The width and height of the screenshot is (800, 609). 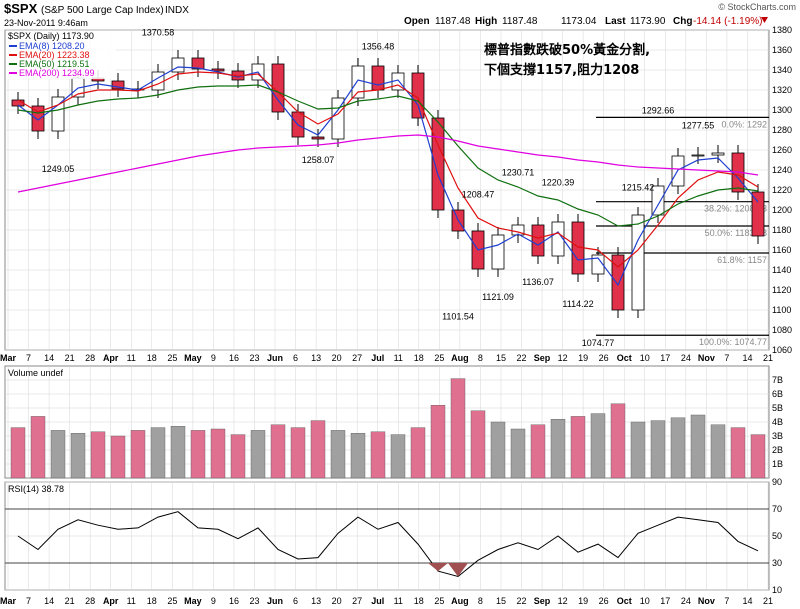 What do you see at coordinates (583, 601) in the screenshot?
I see `x-tick-label: 19` at bounding box center [583, 601].